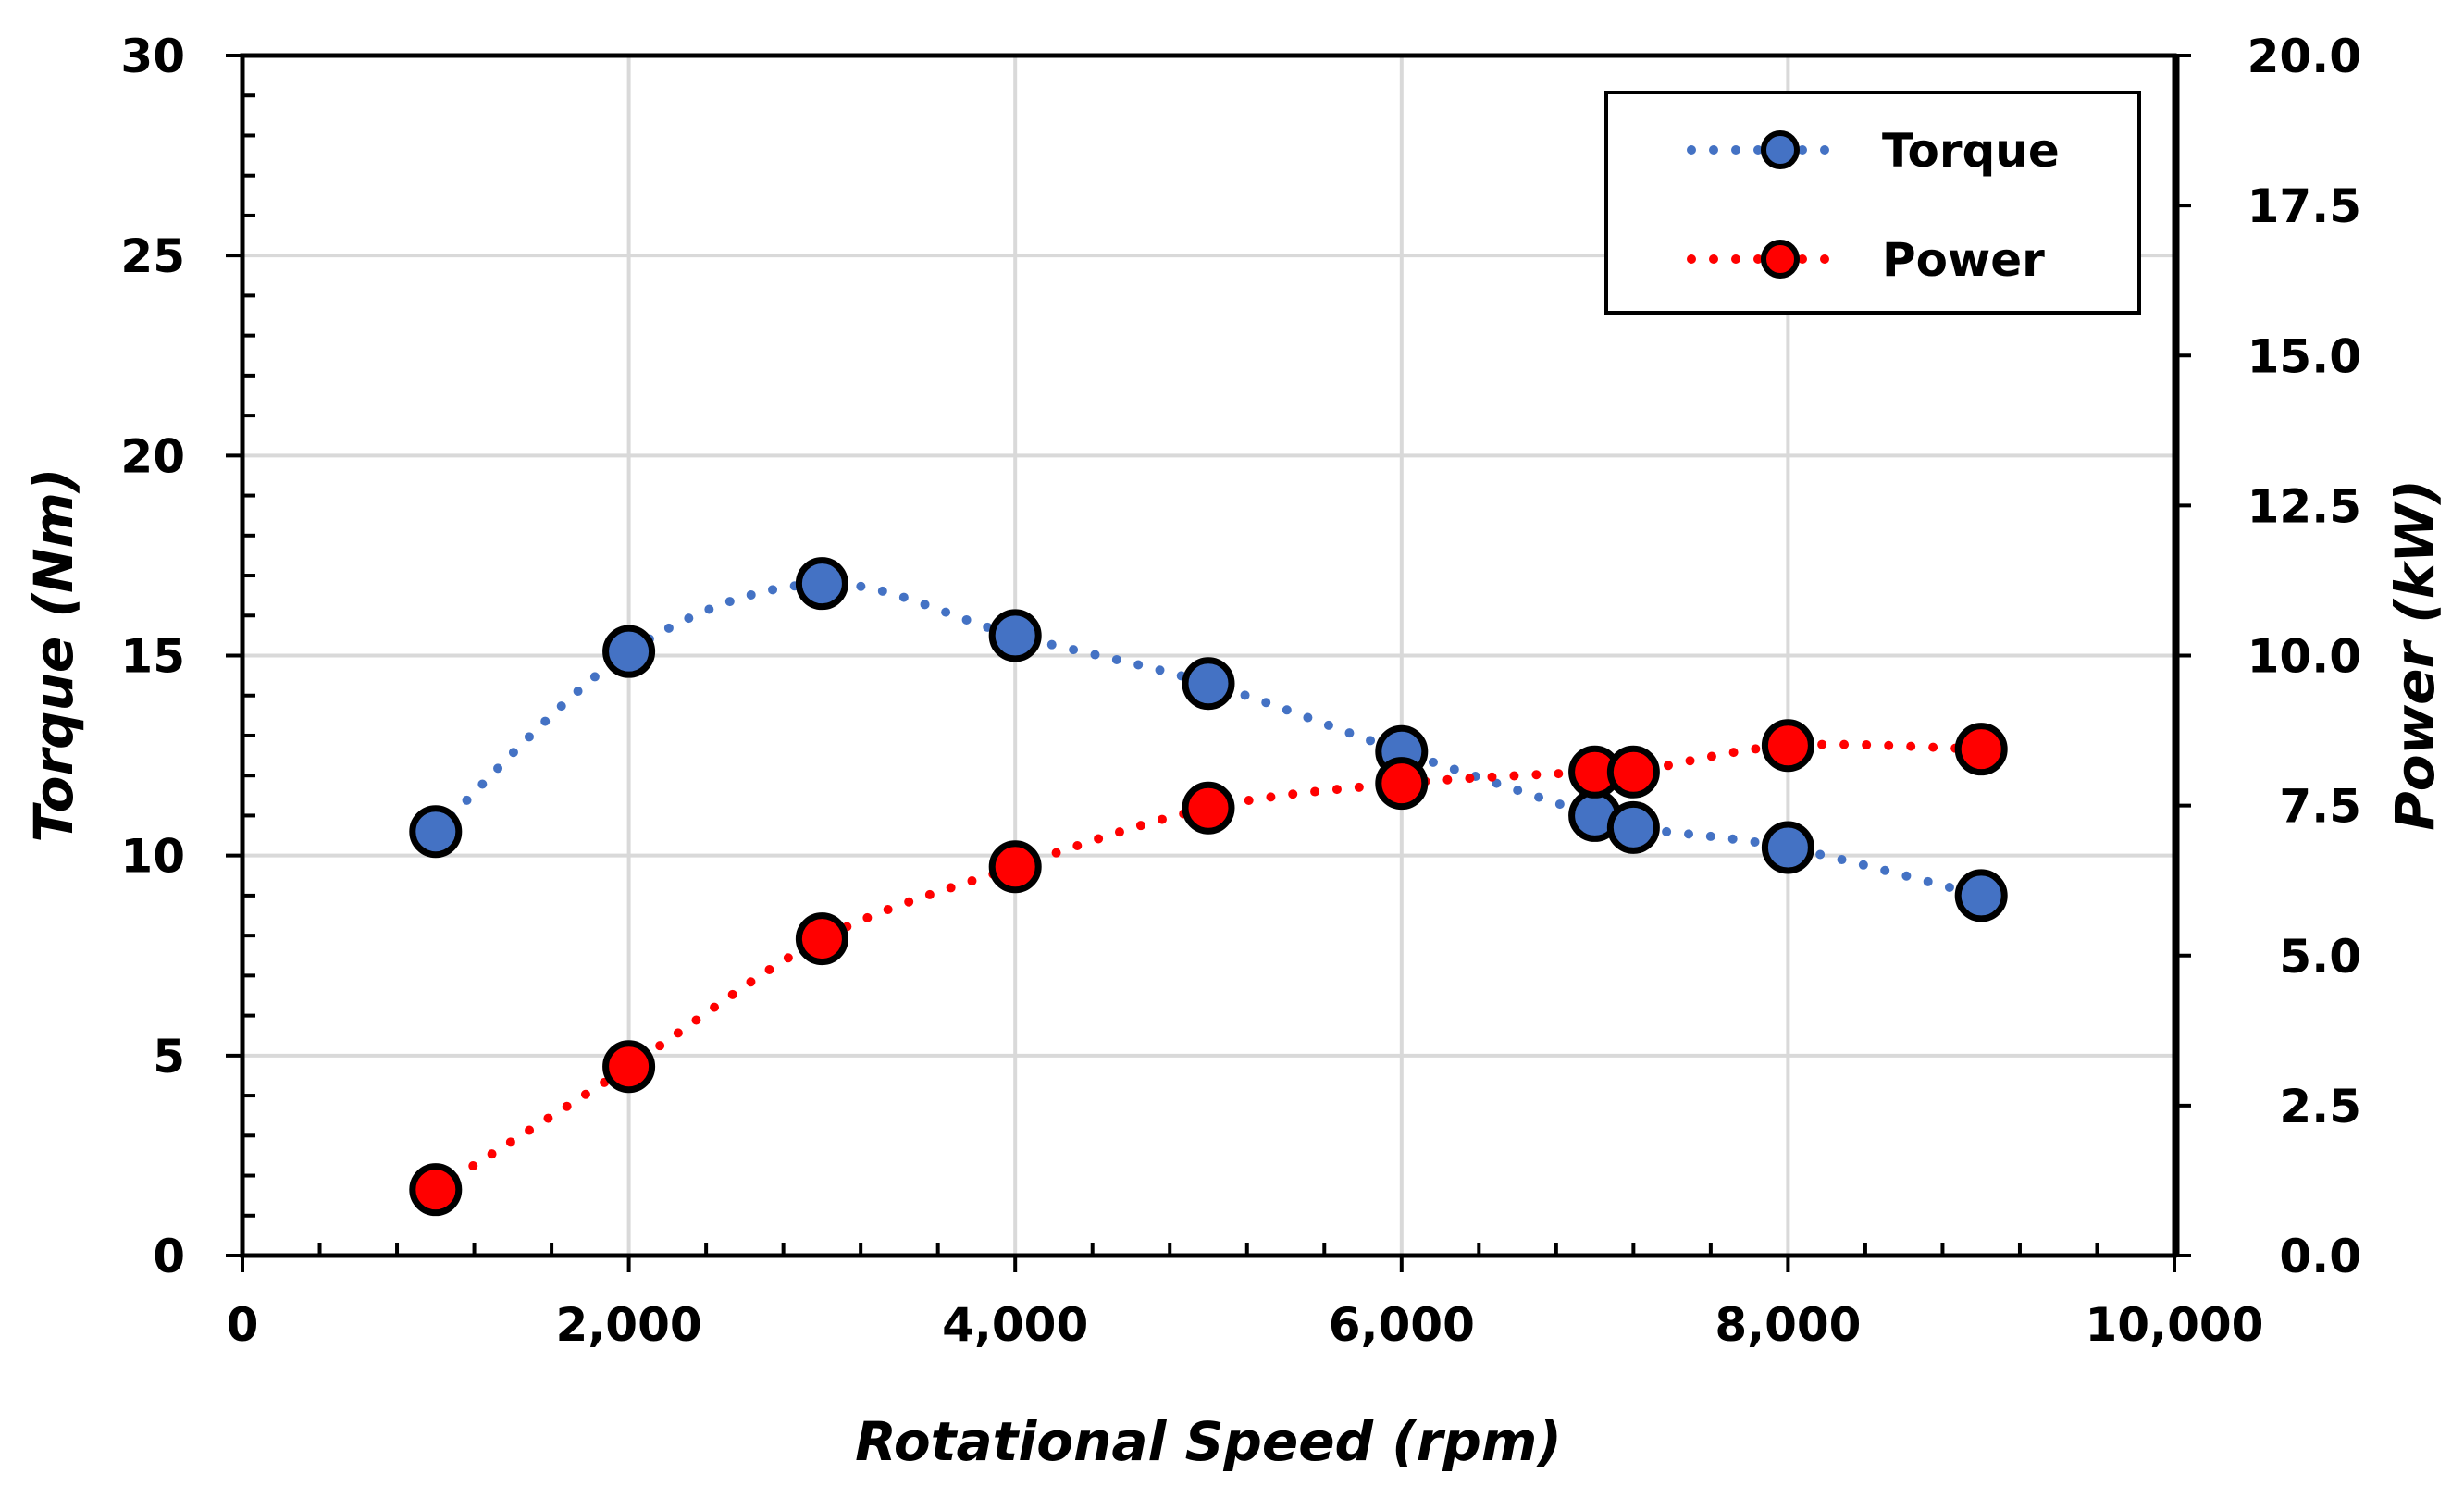 This screenshot has height=1498, width=2464. I want to click on x-tick-label: 2,000, so click(629, 1325).